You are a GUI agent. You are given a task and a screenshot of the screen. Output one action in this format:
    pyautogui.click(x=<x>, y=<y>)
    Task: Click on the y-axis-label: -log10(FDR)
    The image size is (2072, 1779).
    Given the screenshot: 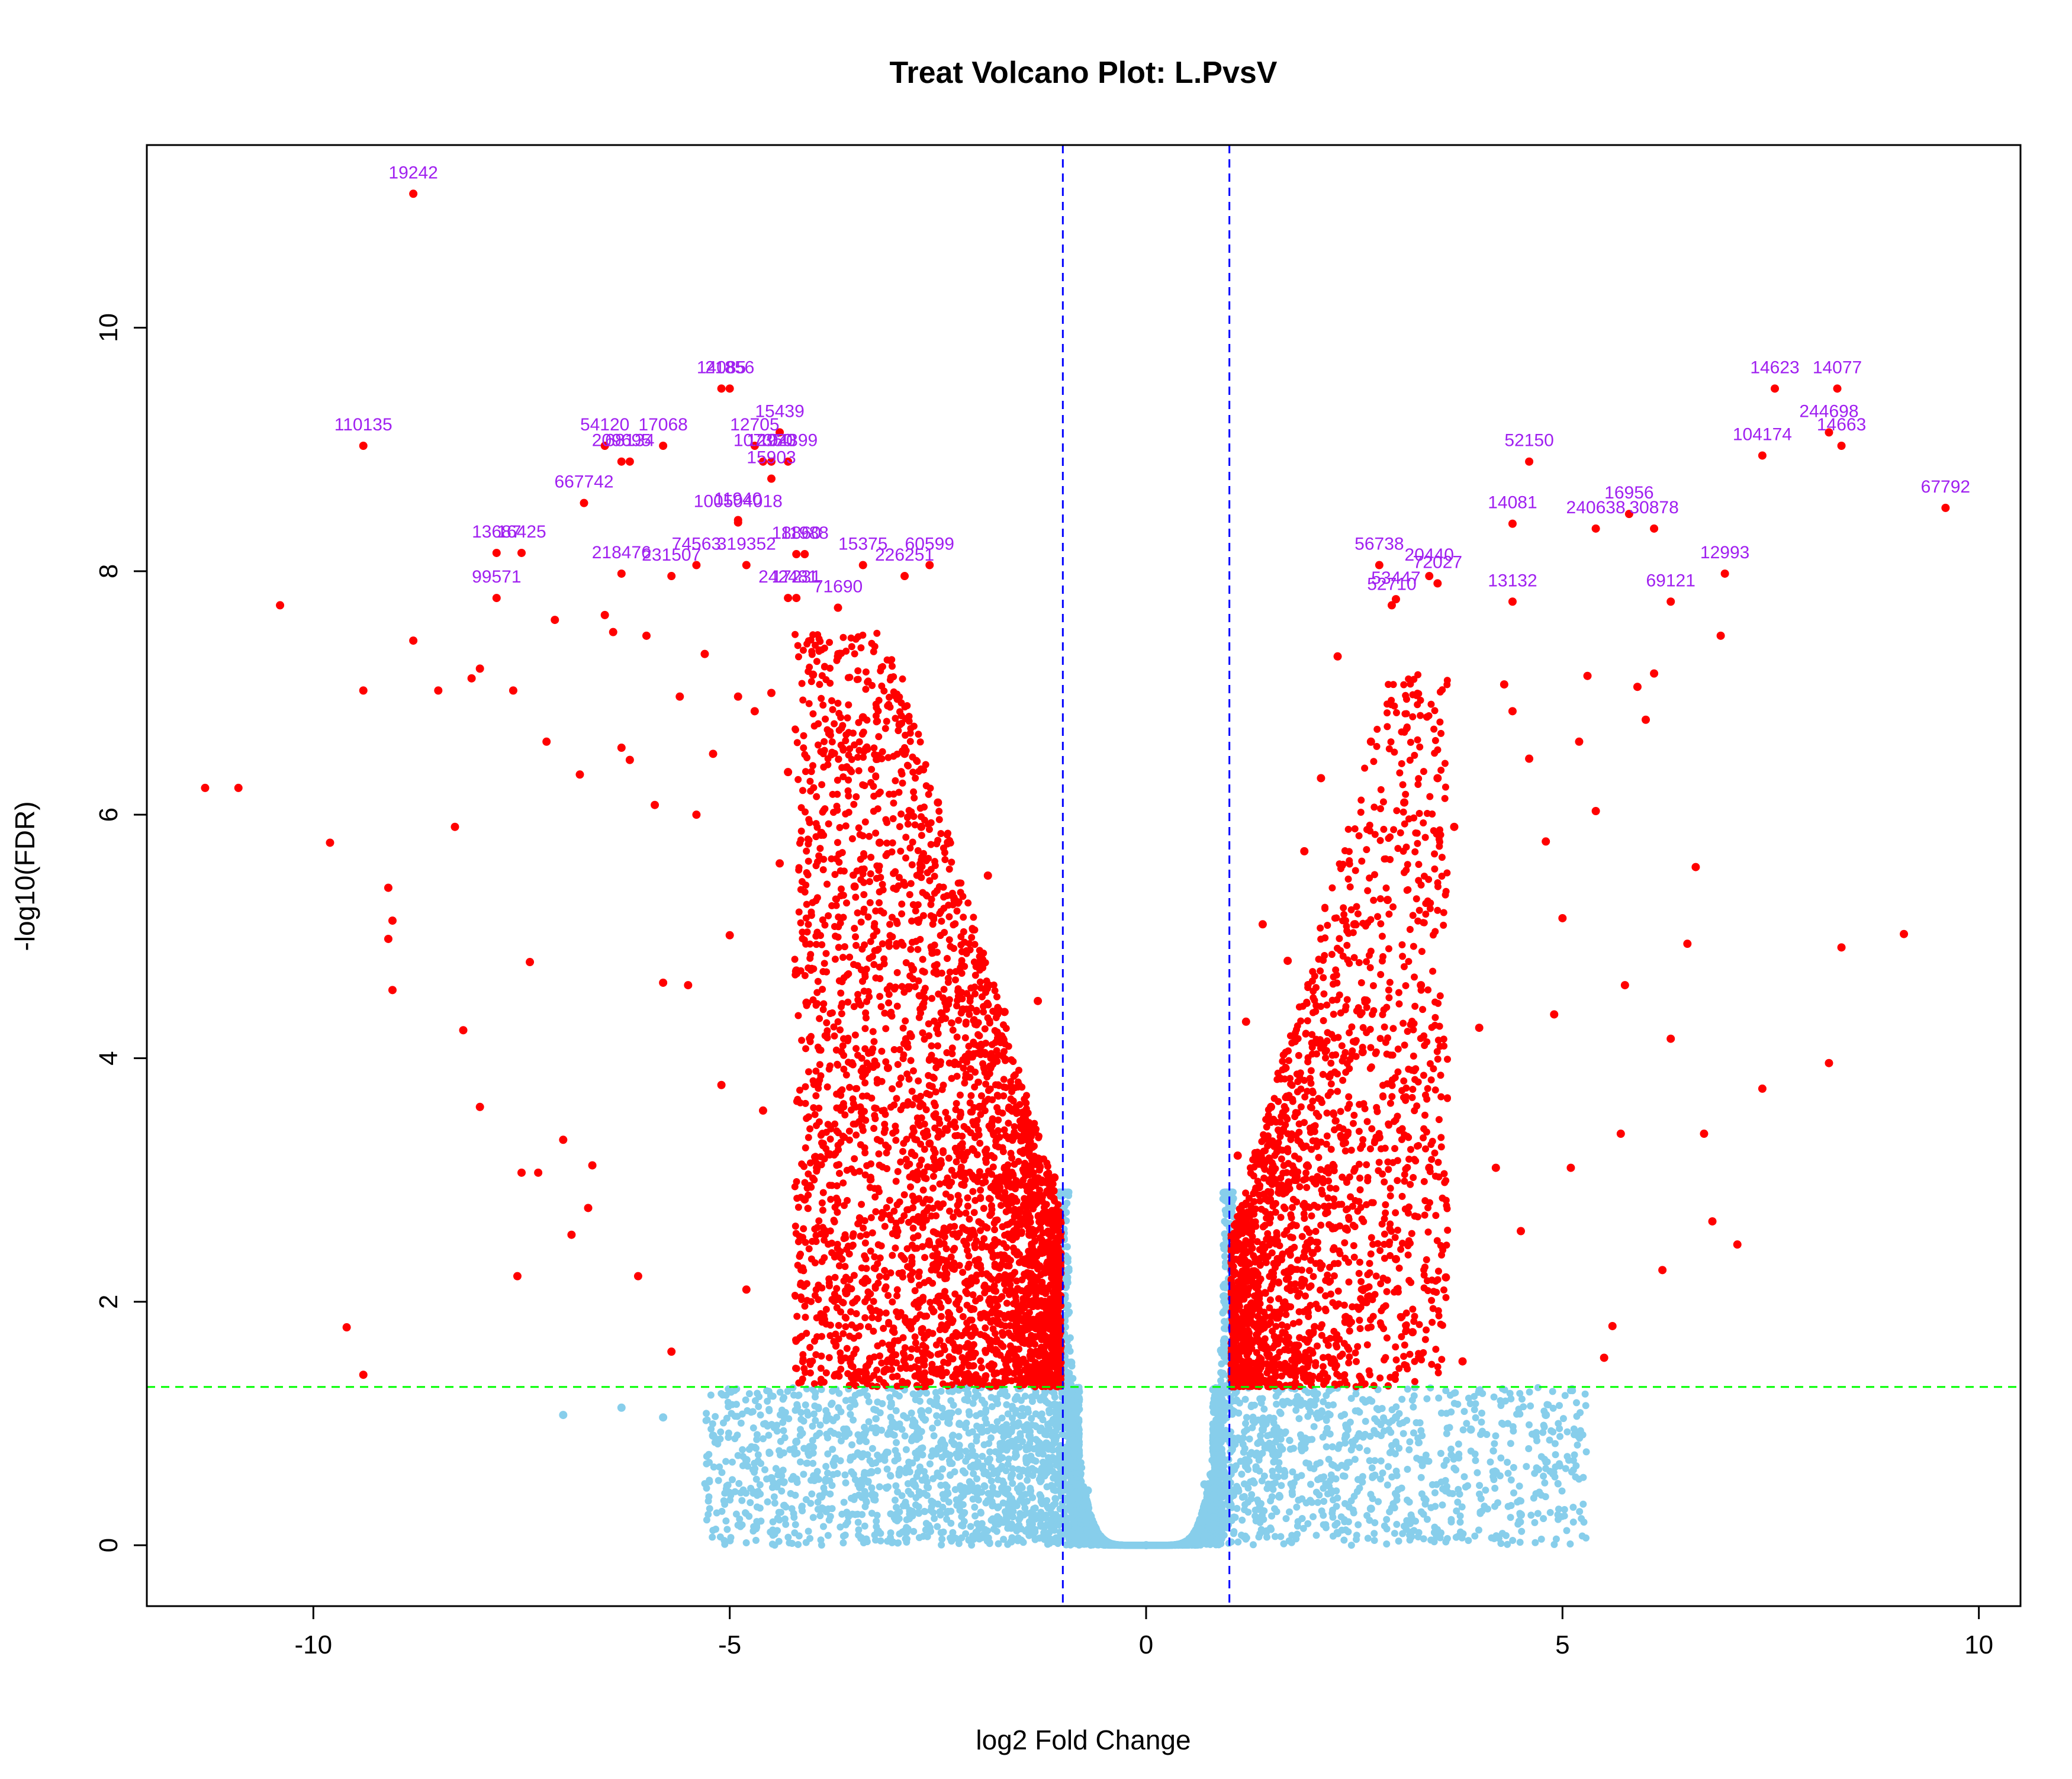 What is the action you would take?
    pyautogui.click(x=24, y=876)
    